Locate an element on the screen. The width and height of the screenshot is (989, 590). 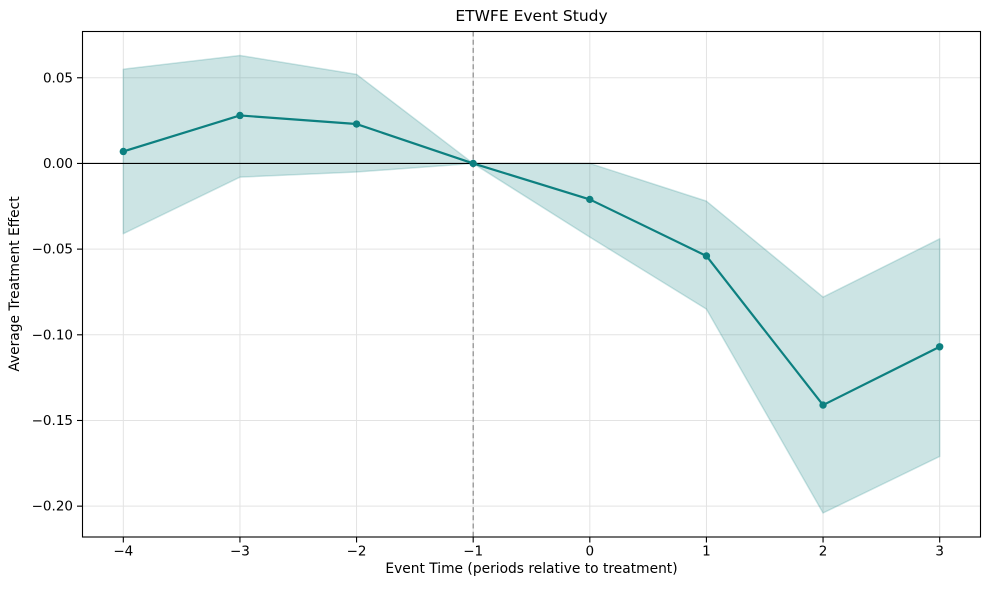
y-tick-label: −0.20 is located at coordinates (52, 507).